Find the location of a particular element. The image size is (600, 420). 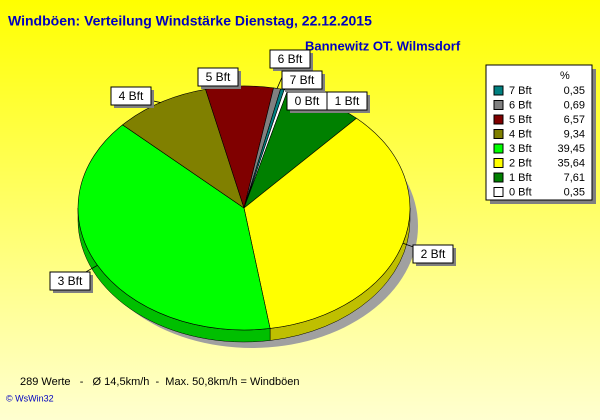

slice-label: 6 Bft is located at coordinates (290, 59).